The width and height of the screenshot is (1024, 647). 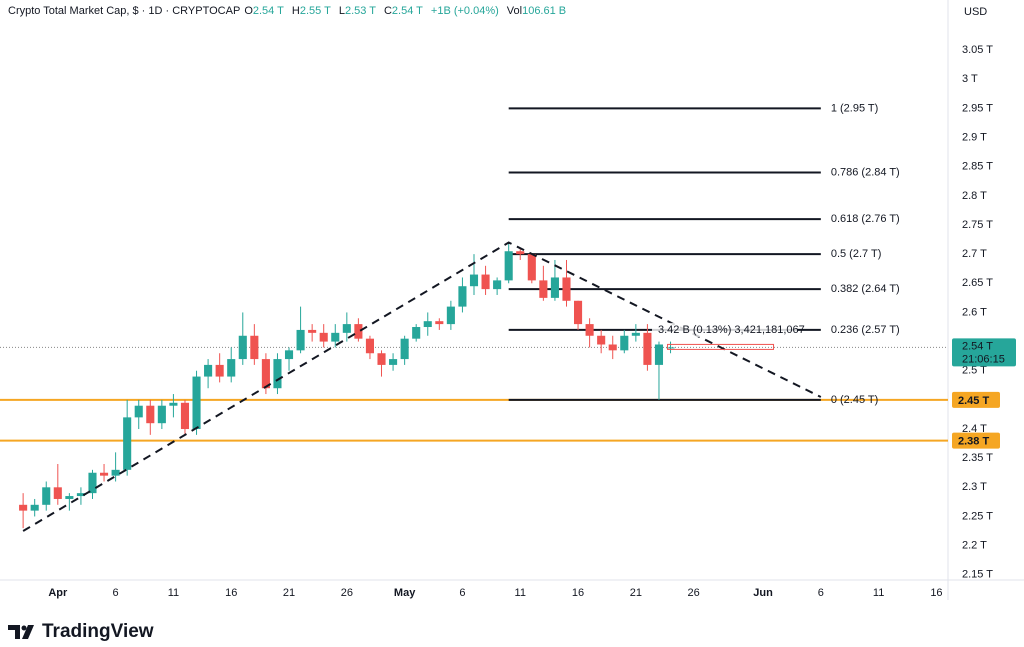 I want to click on y-tick-label: 2.9 T, so click(x=974, y=137).